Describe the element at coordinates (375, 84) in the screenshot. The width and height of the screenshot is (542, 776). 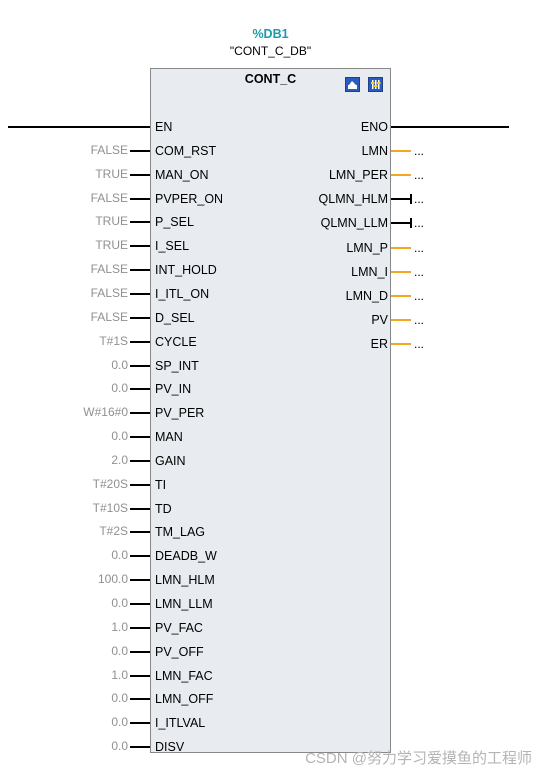
I see `settings-icon` at that location.